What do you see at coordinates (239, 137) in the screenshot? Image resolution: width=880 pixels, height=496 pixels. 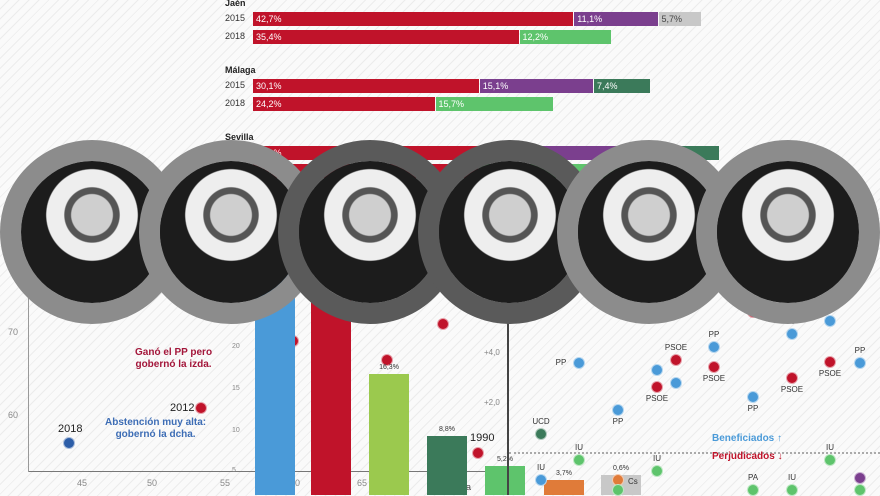 I see `region-label: Sevilla` at bounding box center [239, 137].